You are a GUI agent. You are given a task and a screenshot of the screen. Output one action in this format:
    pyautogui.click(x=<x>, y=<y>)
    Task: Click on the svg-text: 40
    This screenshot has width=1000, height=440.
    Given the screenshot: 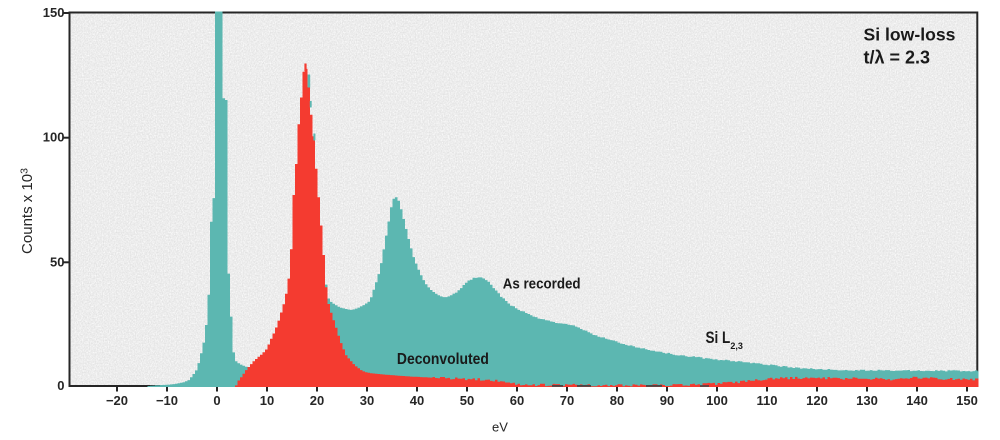 What is the action you would take?
    pyautogui.click(x=417, y=400)
    